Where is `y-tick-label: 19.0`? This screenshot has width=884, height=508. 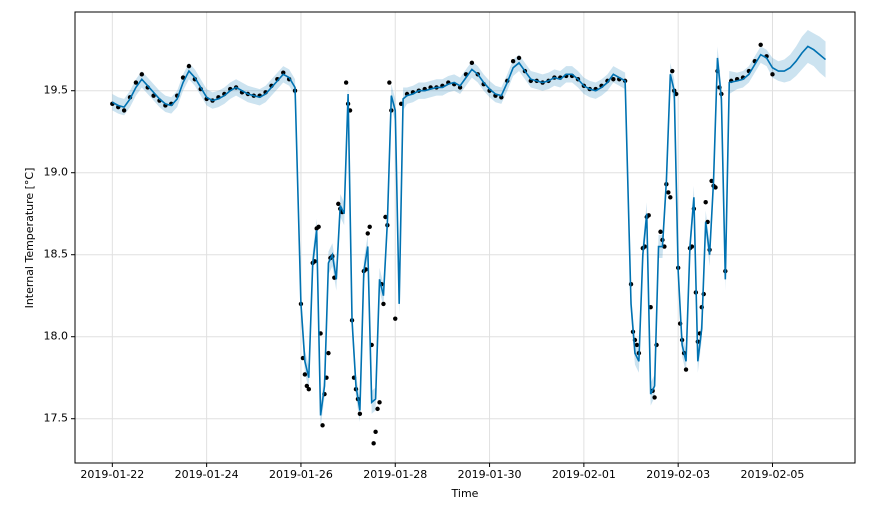
y-tick-label: 19.0 is located at coordinates (56, 172).